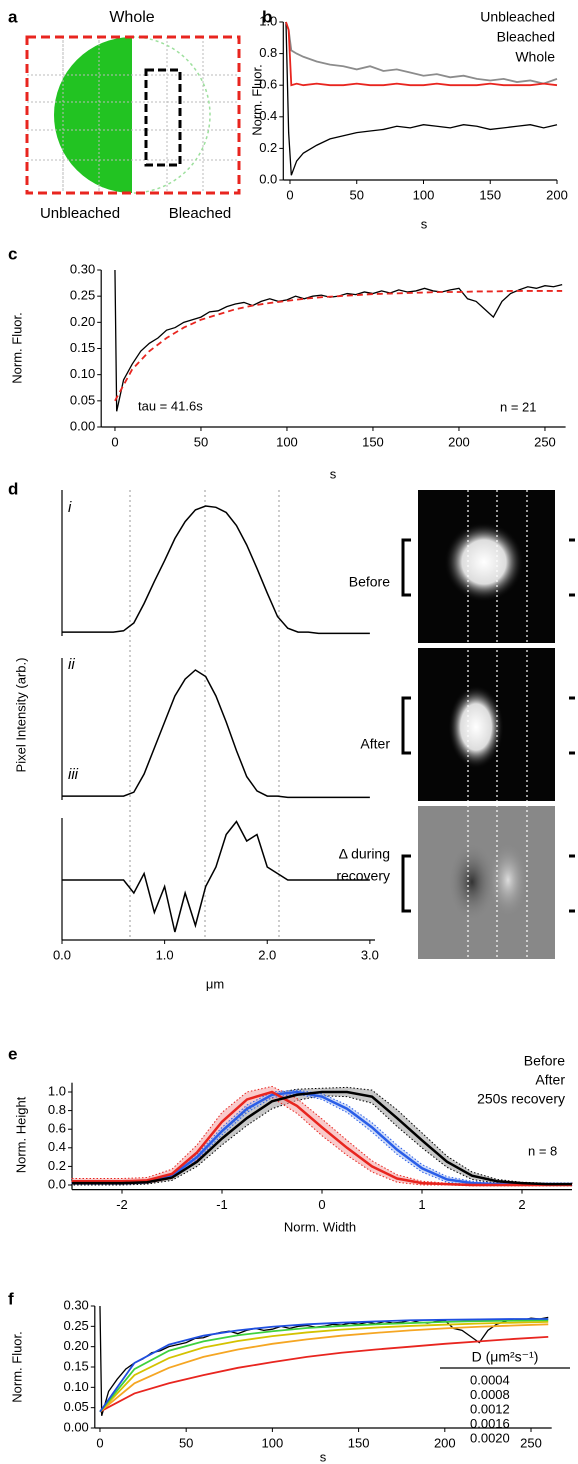 This screenshot has width=578, height=1464. I want to click on annotation: n = 21, so click(518, 406).